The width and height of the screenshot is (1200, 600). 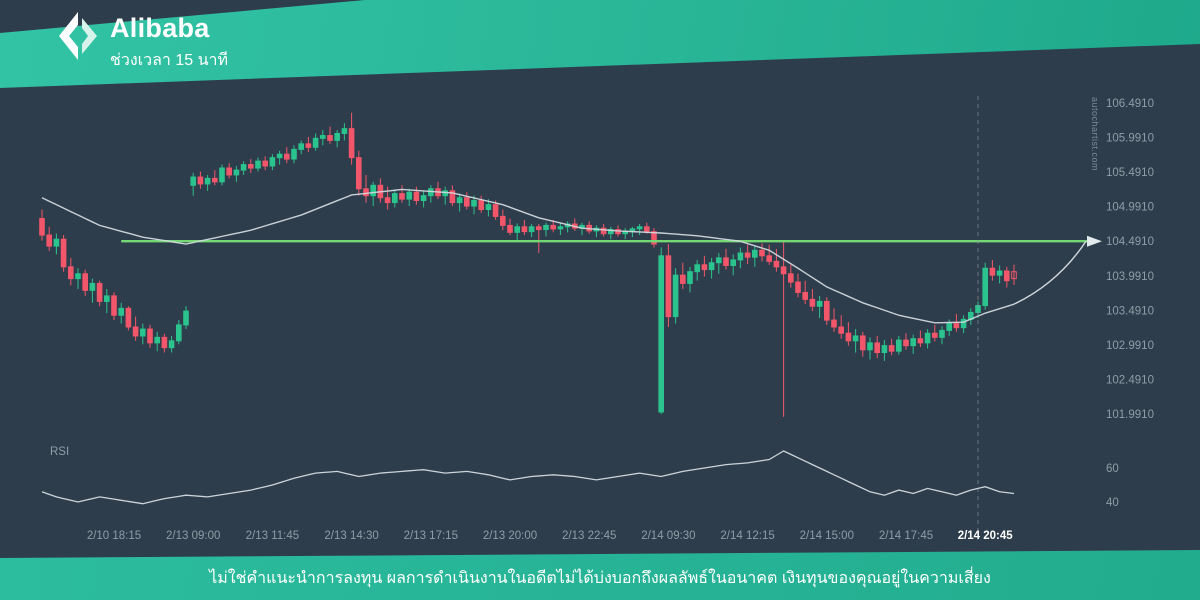 What do you see at coordinates (59, 452) in the screenshot?
I see `rsi-panel-label: RSI` at bounding box center [59, 452].